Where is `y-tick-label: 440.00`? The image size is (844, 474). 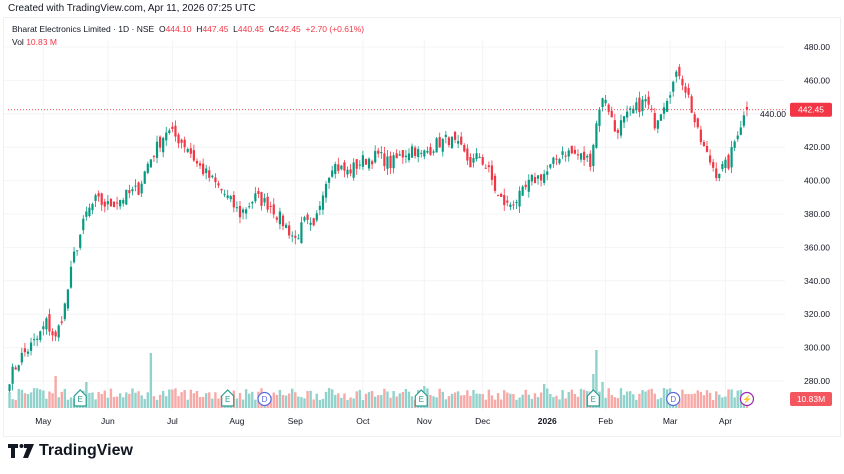
y-tick-label: 440.00 is located at coordinates (773, 114).